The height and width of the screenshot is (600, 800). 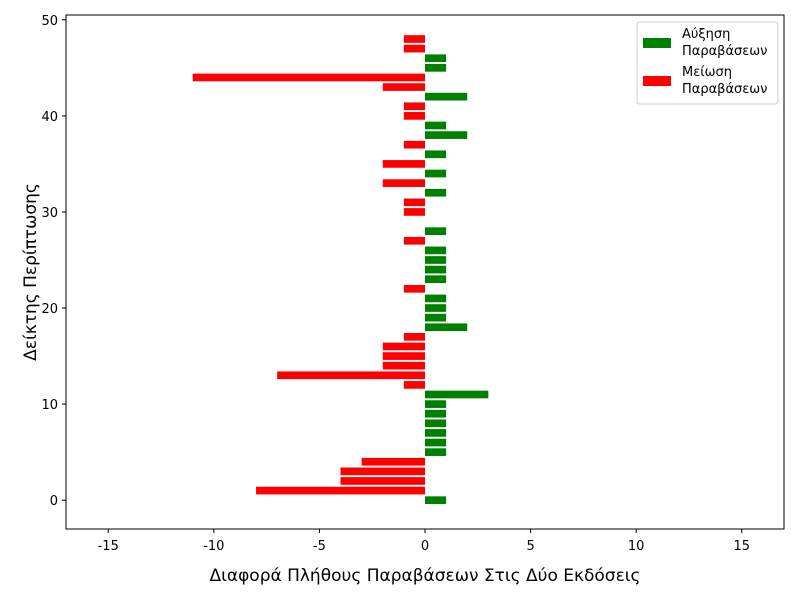 What do you see at coordinates (49, 21) in the screenshot?
I see `y-tick-label: 50` at bounding box center [49, 21].